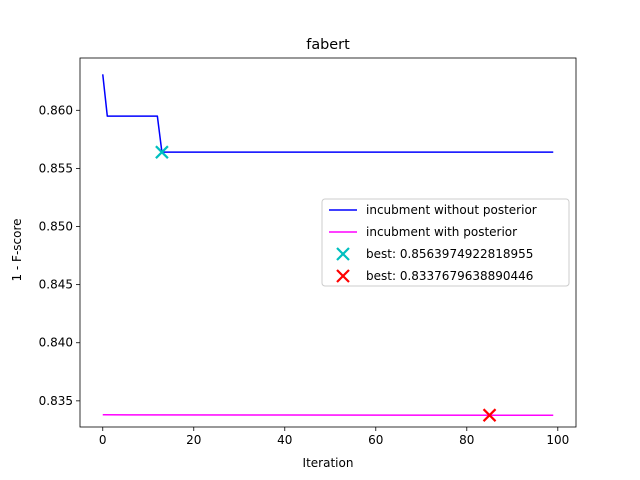 This screenshot has height=480, width=640. What do you see at coordinates (56, 285) in the screenshot?
I see `y-tick-label: 0.845` at bounding box center [56, 285].